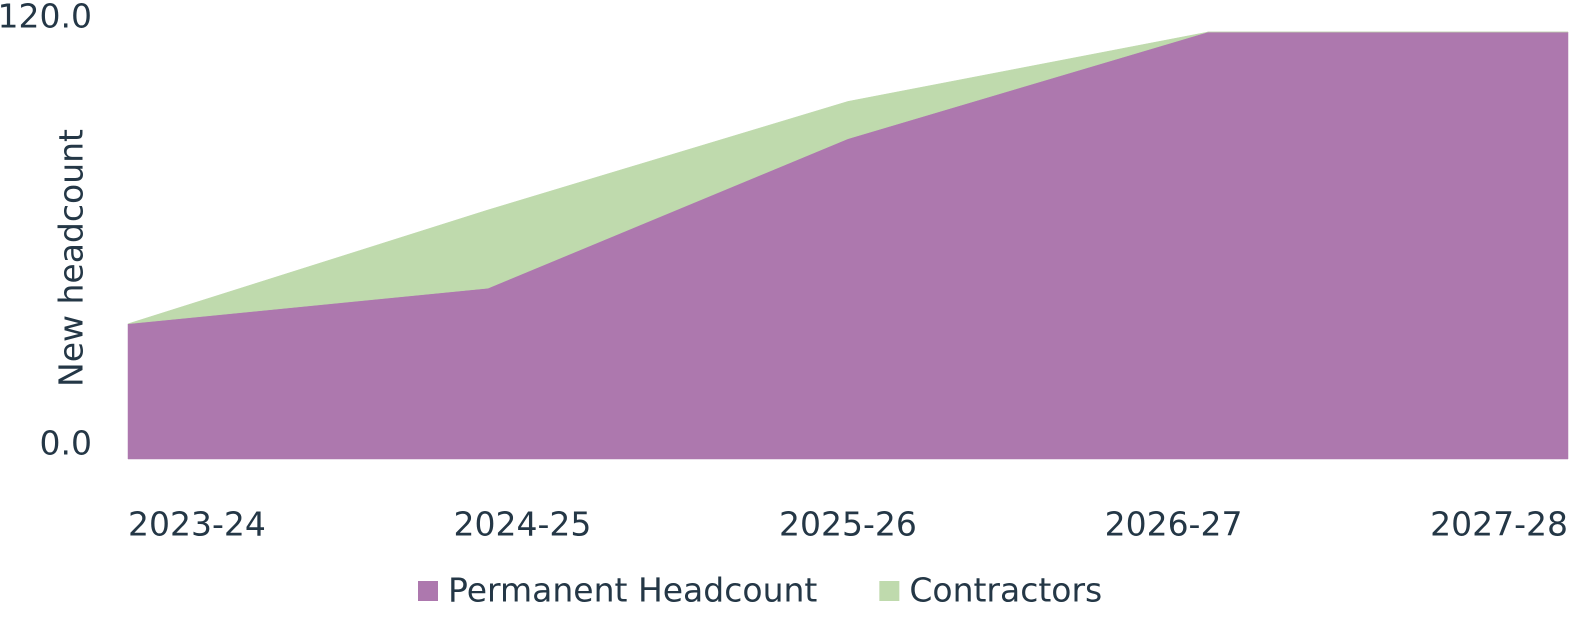  Describe the element at coordinates (1499, 524) in the screenshot. I see `x-tick-label: 2027-28` at that location.